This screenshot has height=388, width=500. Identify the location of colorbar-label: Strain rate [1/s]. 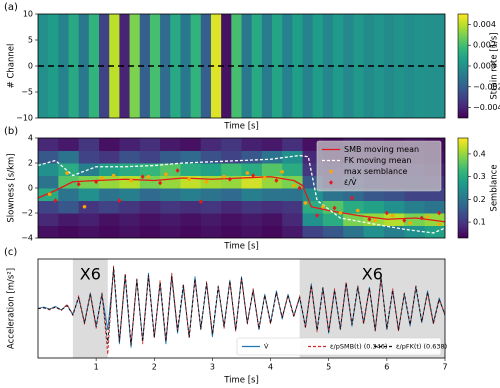
(495, 65).